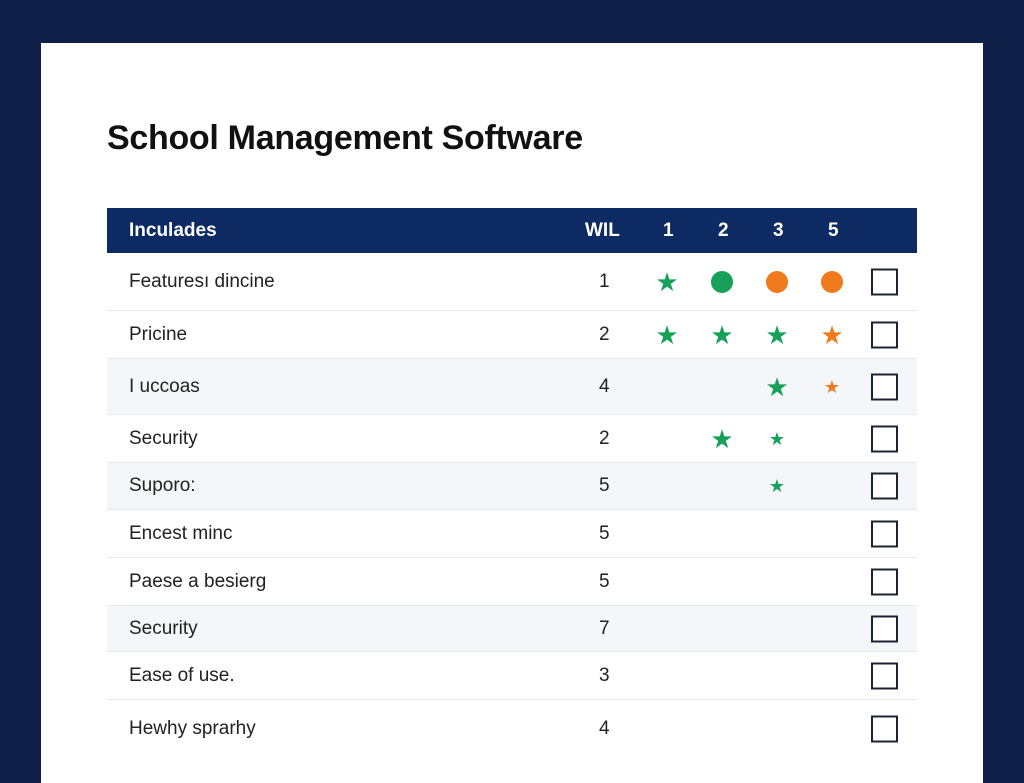 This screenshot has height=783, width=1024. I want to click on page-title: School Management Software, so click(345, 138).